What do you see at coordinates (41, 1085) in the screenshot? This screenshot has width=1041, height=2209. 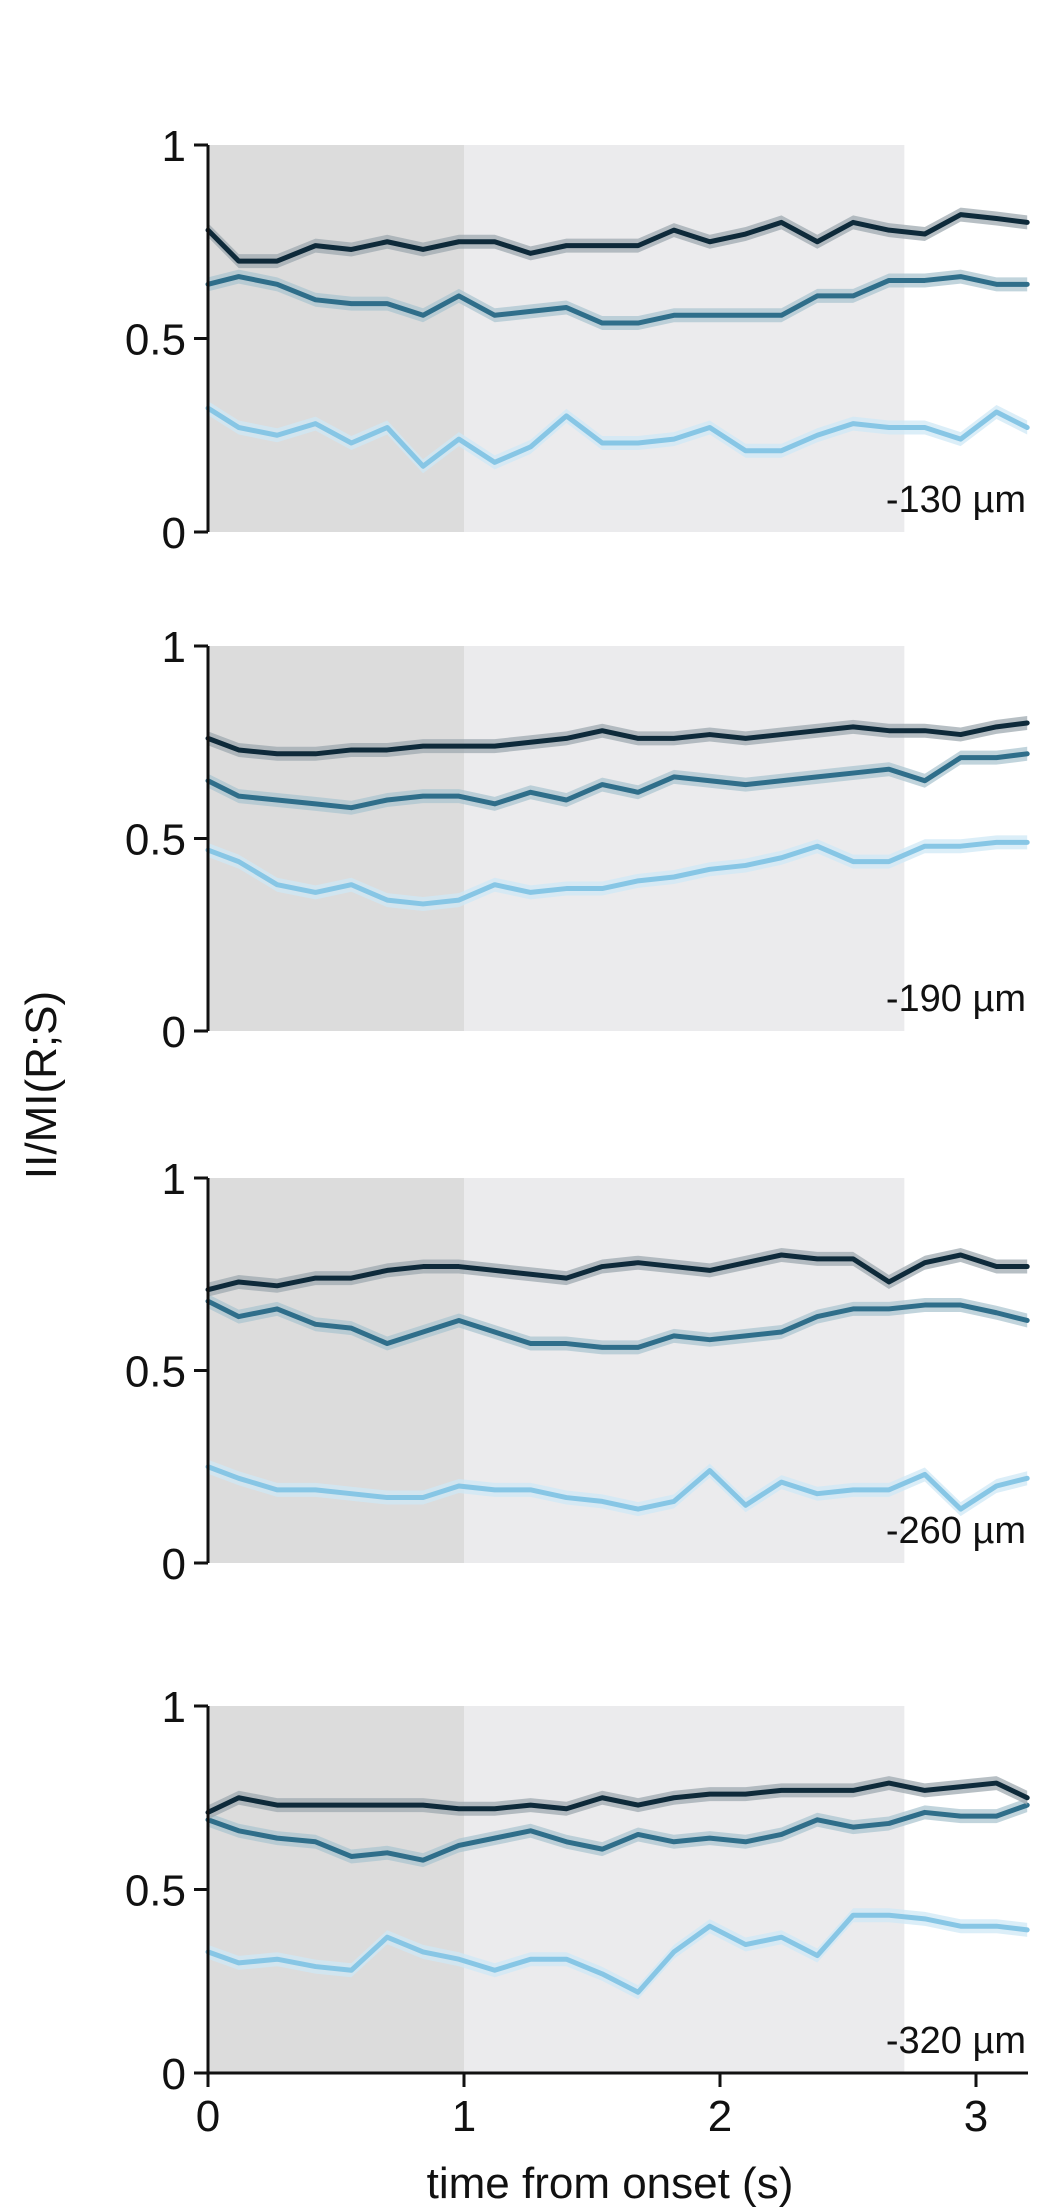 I see `y-axis-title: II/MI(R;S)` at bounding box center [41, 1085].